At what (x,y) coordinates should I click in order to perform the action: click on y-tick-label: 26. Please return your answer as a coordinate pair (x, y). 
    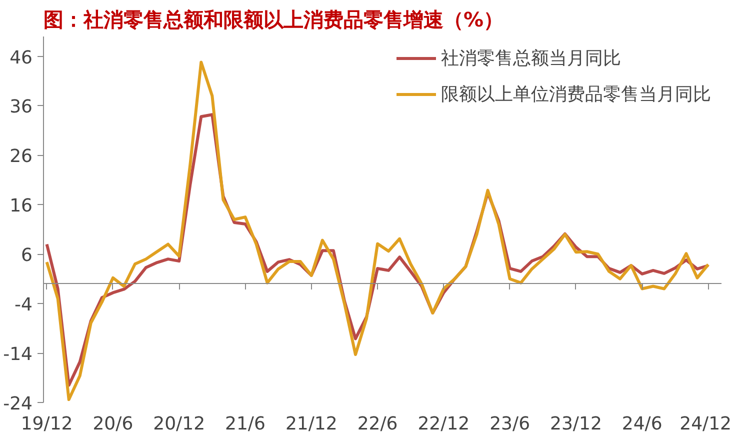
    Looking at the image, I should click on (21, 157).